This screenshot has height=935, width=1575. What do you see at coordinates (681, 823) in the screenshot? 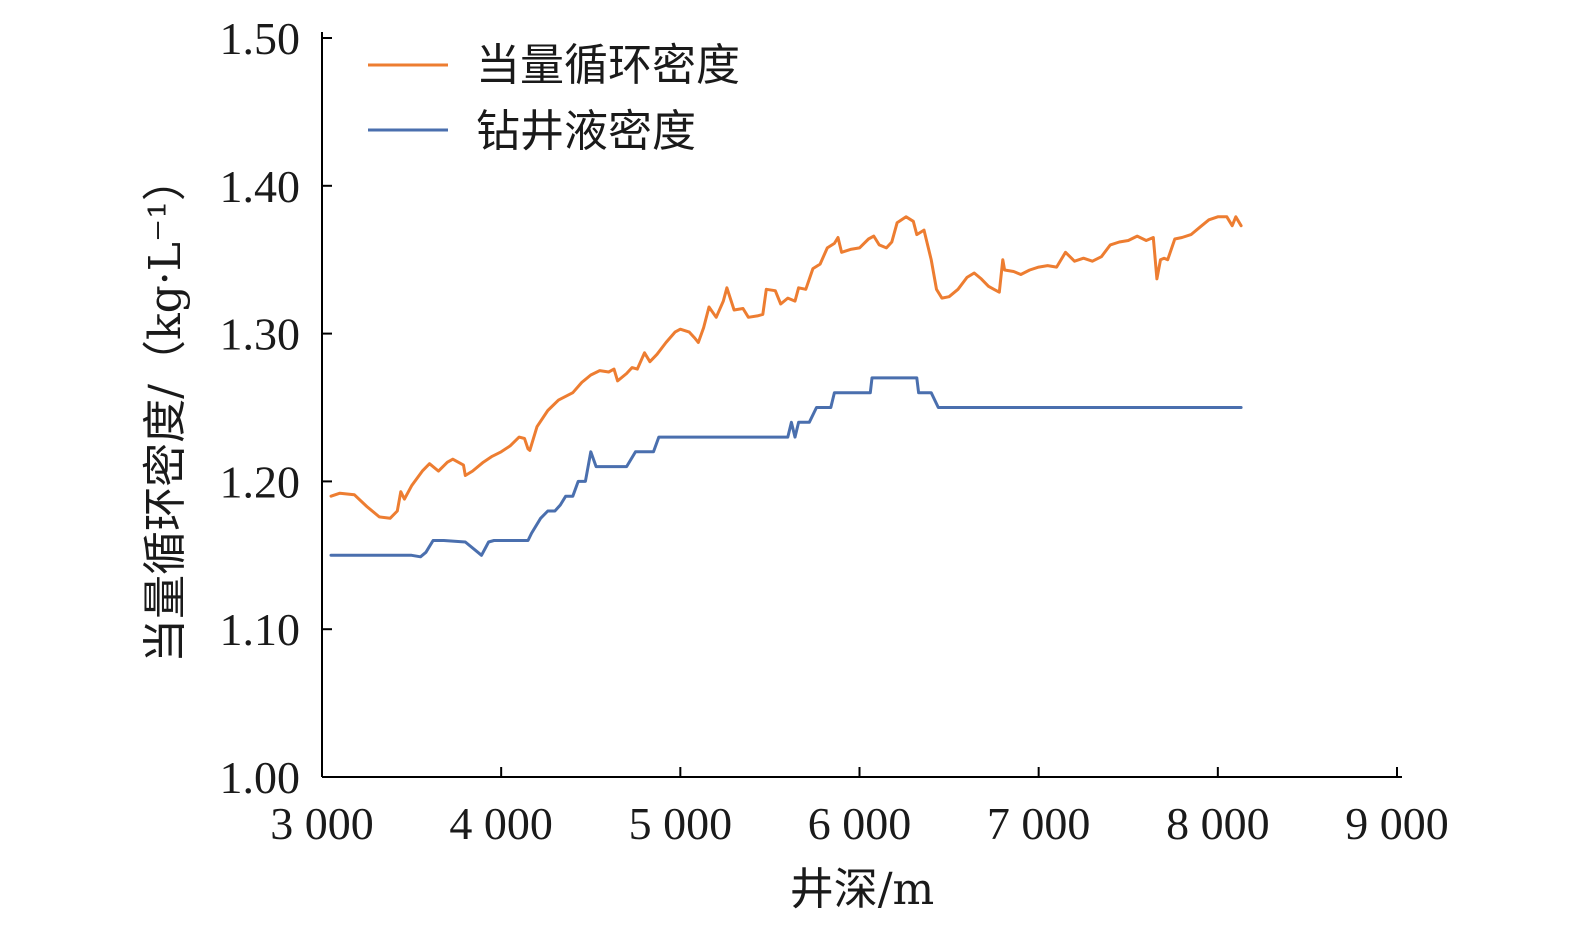
I see `x-tick-label: 5 000` at bounding box center [681, 823].